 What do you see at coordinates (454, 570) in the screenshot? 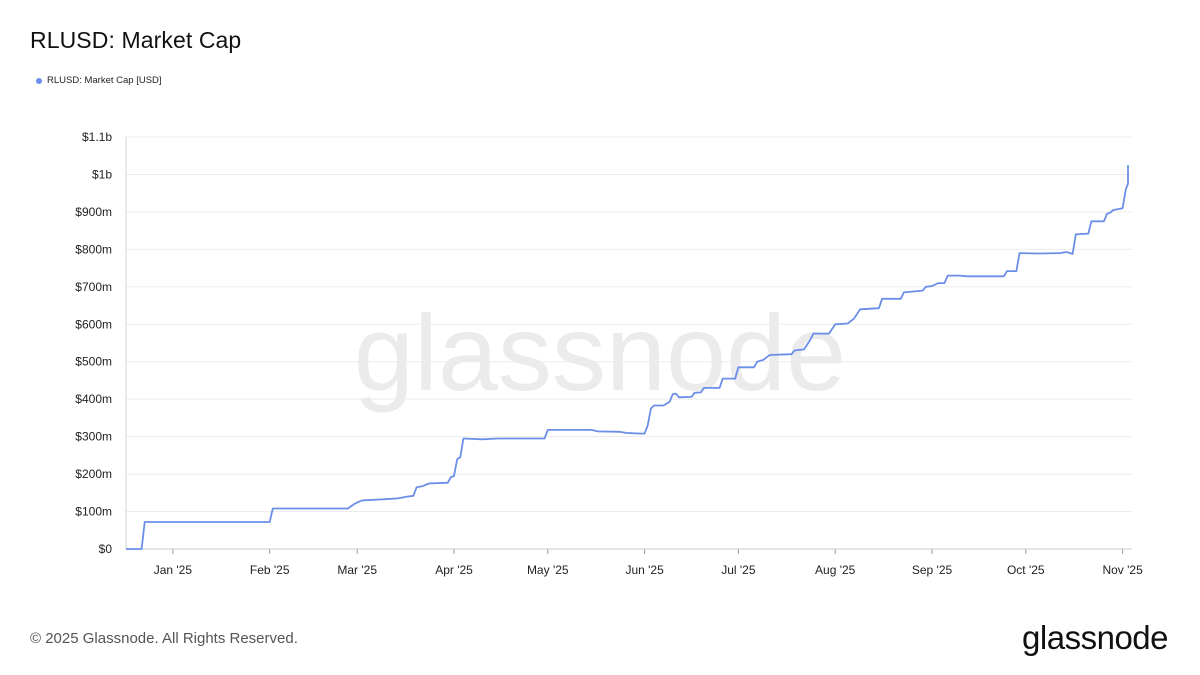
I see `x-tick-label: Apr '25` at bounding box center [454, 570].